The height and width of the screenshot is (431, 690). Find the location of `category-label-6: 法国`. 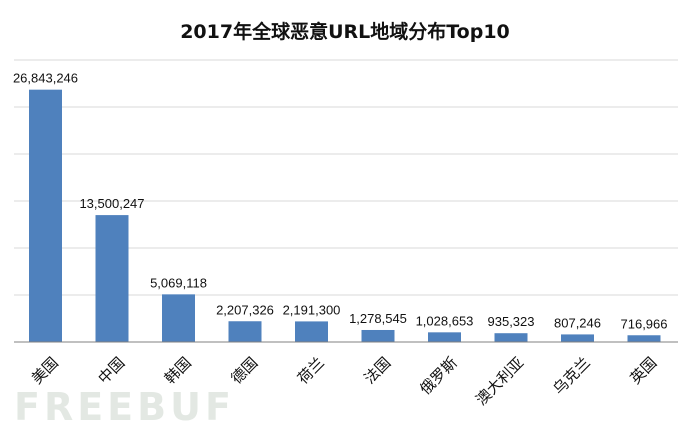

category-label-6: 法国 is located at coordinates (377, 371).